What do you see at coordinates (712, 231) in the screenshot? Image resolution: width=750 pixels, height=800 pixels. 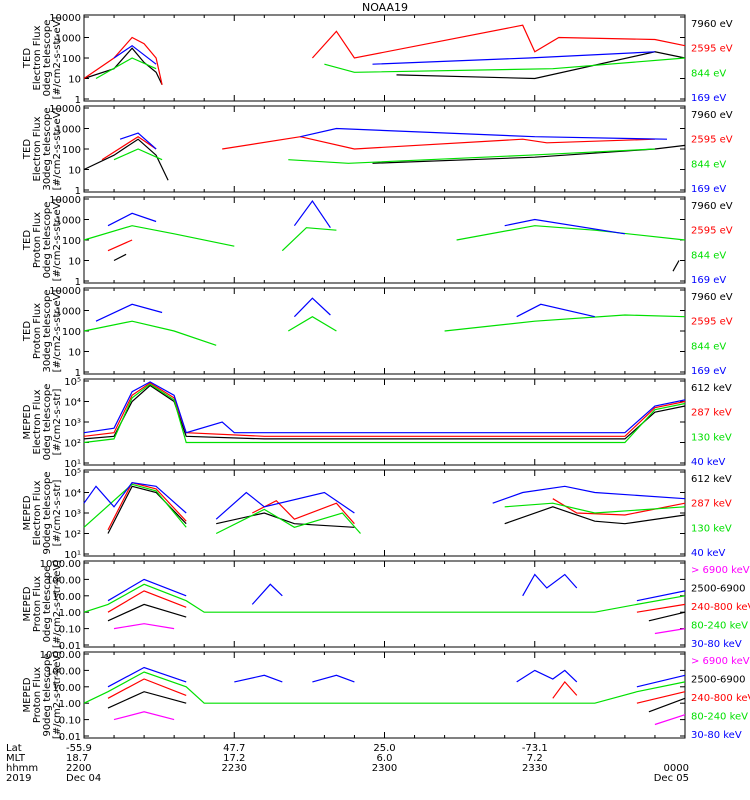 I see `legend-entry: 2595 eV` at bounding box center [712, 231].